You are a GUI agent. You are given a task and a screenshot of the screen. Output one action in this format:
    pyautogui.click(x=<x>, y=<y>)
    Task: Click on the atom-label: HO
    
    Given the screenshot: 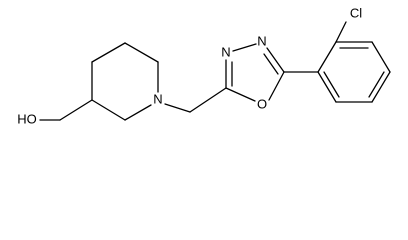 What is the action you would take?
    pyautogui.click(x=27, y=118)
    